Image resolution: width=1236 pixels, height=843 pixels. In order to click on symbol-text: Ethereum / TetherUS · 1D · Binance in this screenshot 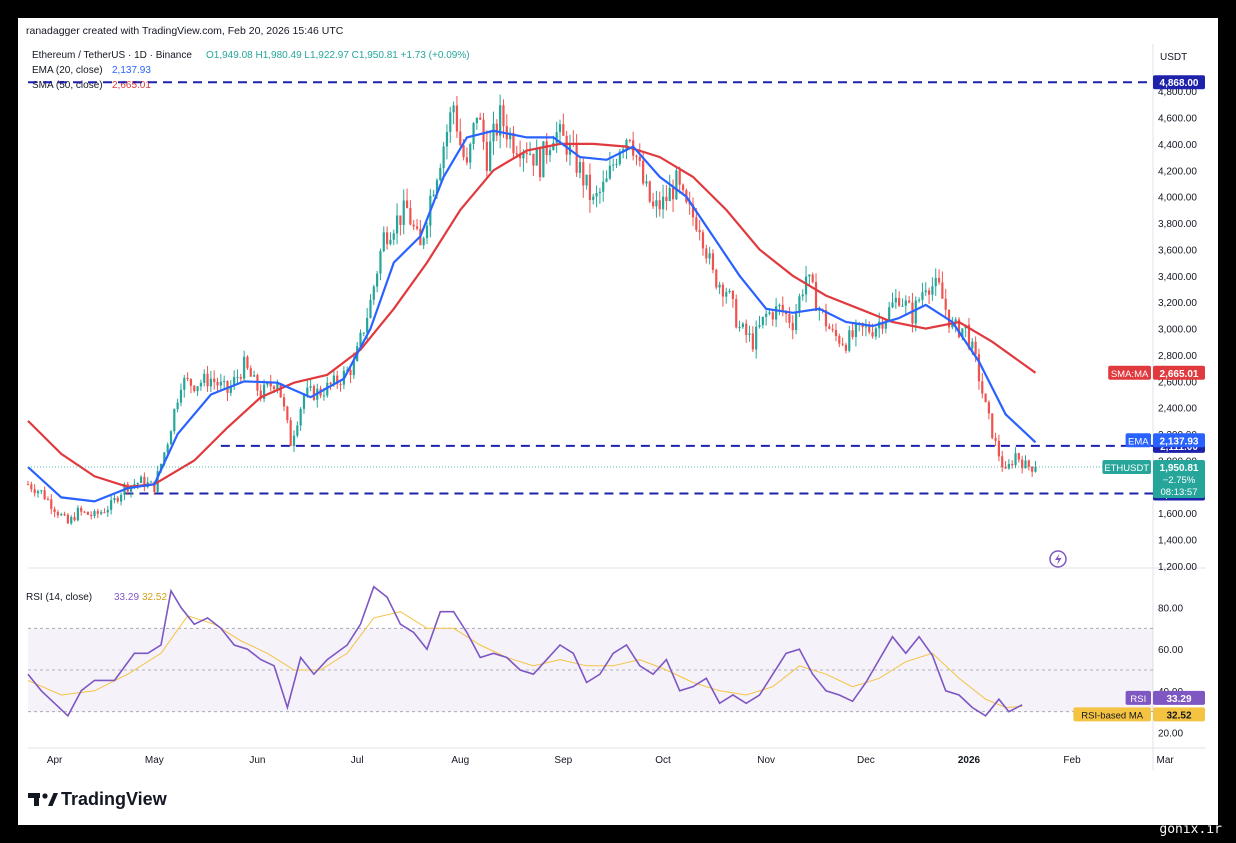, I will do `click(112, 55)`.